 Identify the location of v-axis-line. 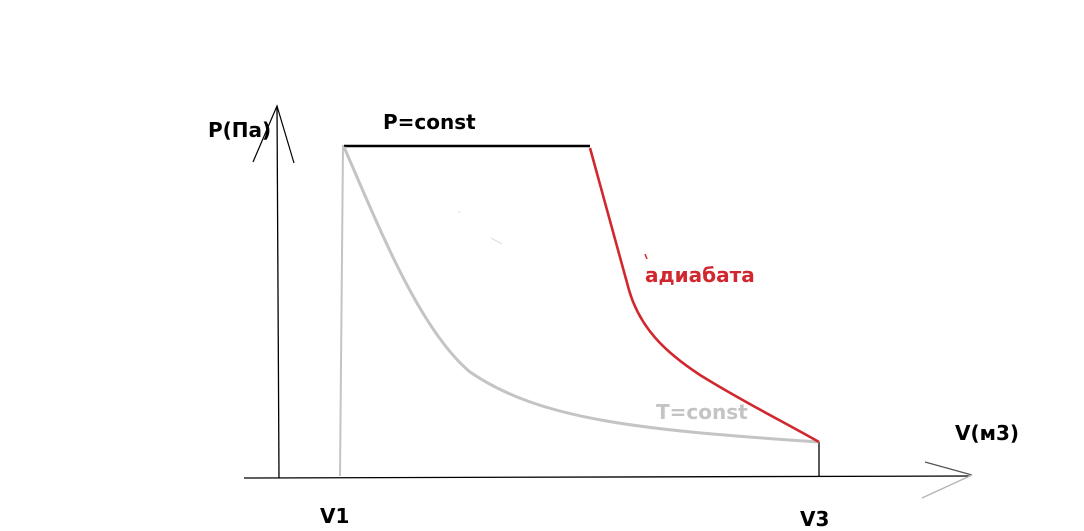
(607, 477).